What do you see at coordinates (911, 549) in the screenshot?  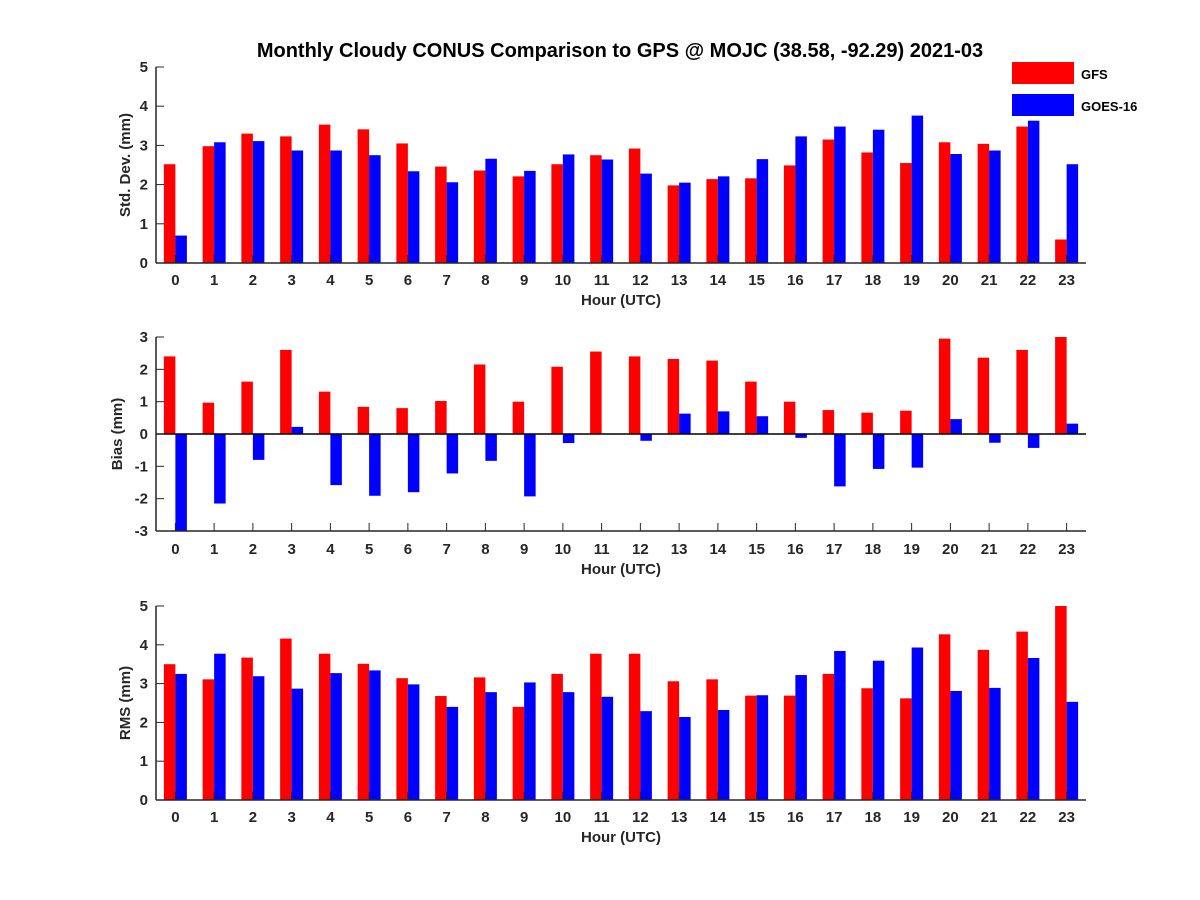 I see `x-tick-label: 19` at bounding box center [911, 549].